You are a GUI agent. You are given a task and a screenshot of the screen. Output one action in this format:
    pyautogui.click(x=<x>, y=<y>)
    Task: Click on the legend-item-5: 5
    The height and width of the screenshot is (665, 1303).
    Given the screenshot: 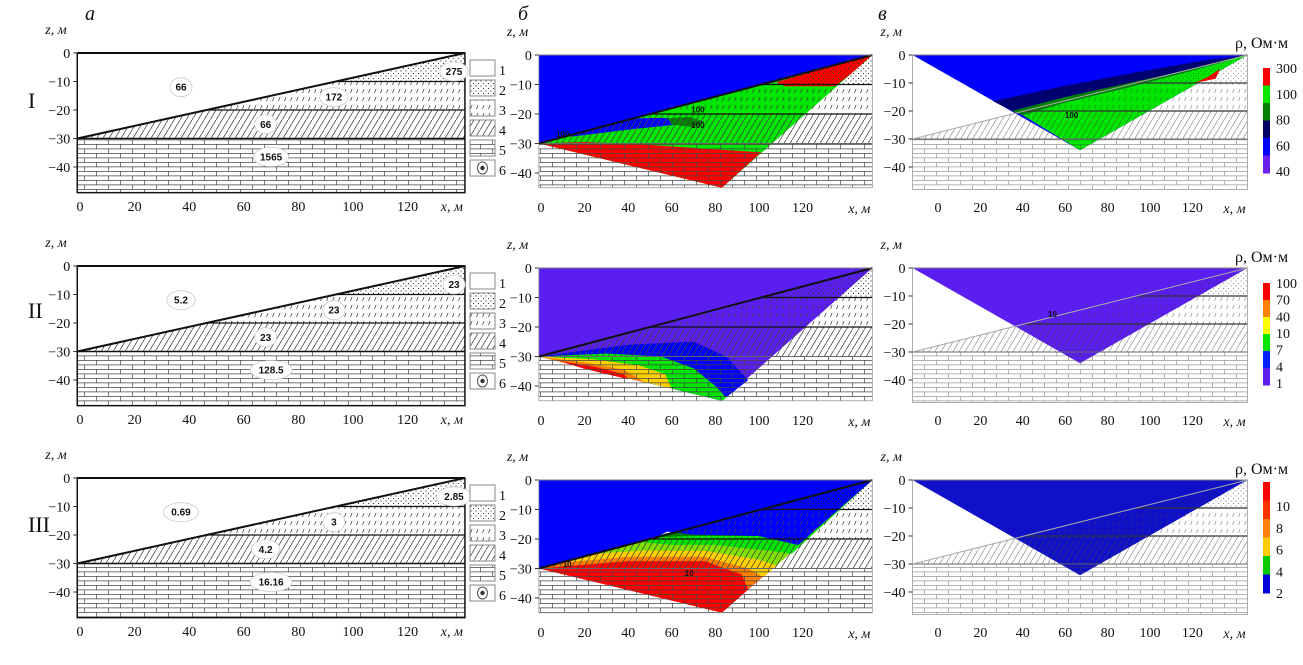 What is the action you would take?
    pyautogui.click(x=487, y=362)
    